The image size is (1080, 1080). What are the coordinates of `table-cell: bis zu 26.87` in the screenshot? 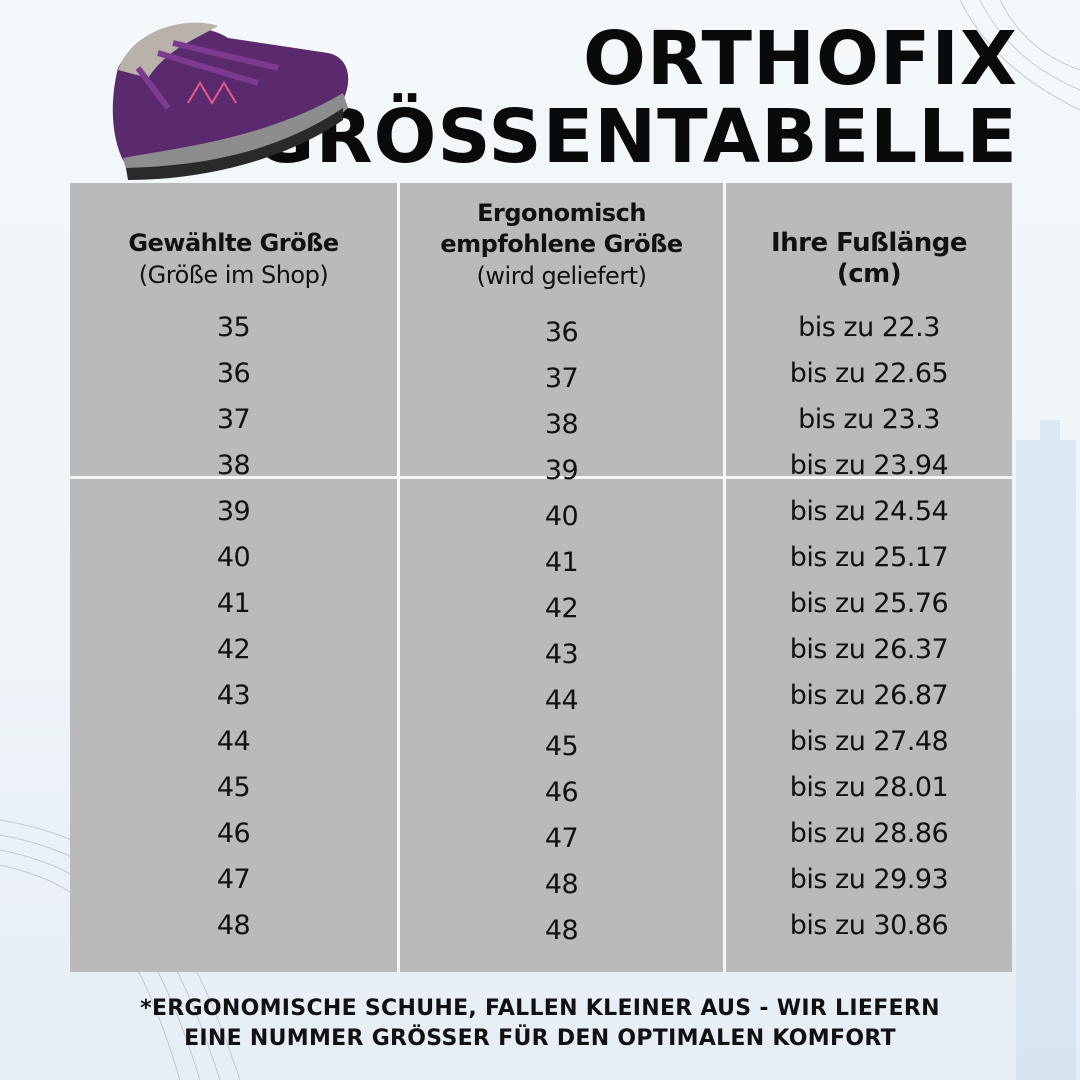 It's located at (869, 695).